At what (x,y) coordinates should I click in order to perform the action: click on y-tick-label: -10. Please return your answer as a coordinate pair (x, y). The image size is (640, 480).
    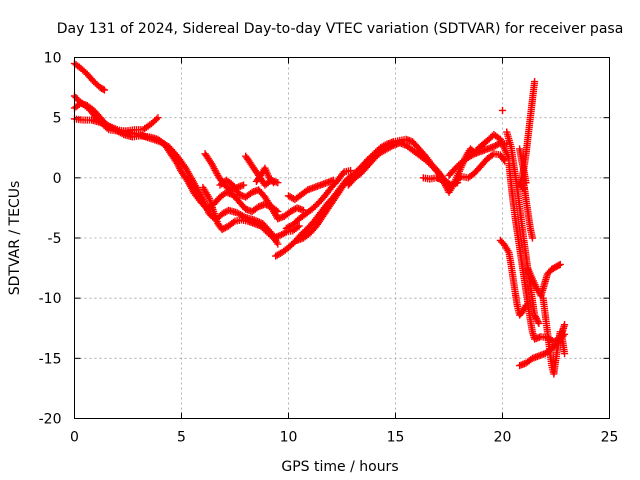
    Looking at the image, I should click on (50, 299).